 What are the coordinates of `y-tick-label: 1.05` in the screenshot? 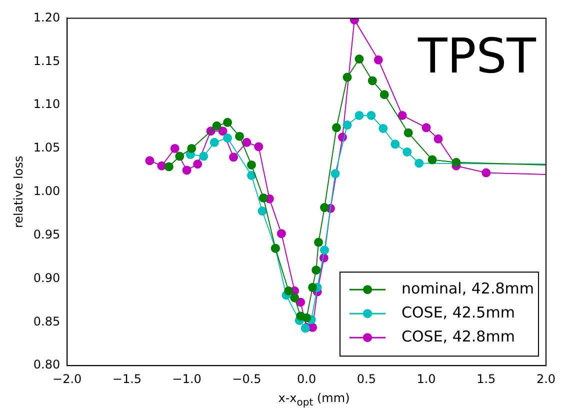 It's located at (46, 147).